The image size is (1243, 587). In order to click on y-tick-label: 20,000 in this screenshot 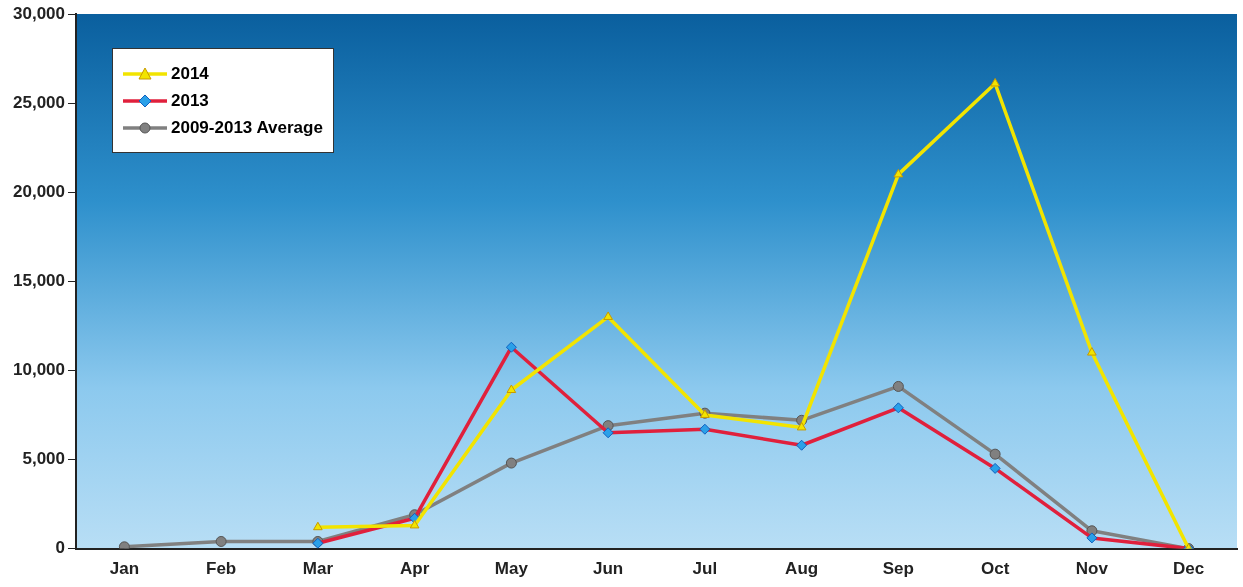, I will do `click(39, 191)`.